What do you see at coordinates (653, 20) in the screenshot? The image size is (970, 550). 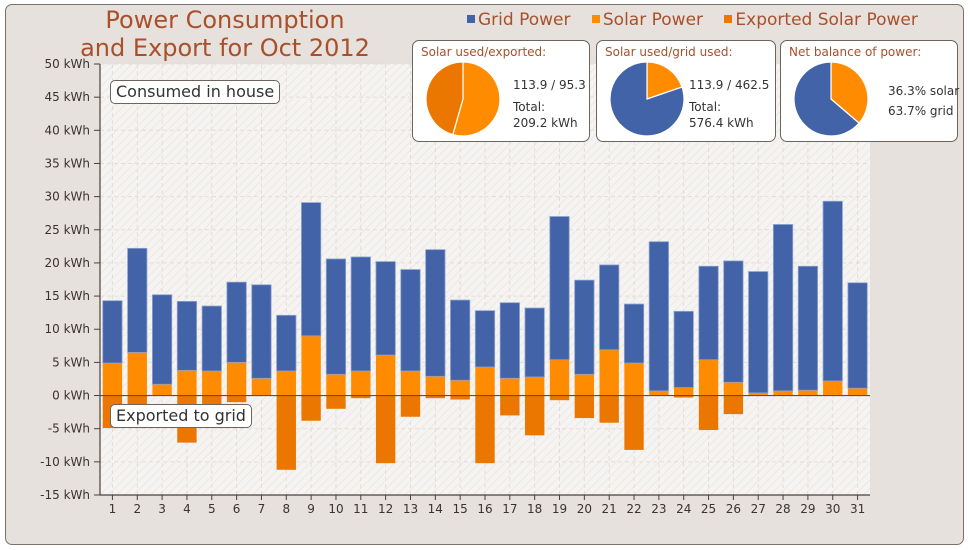 I see `legend-label-solar: Solar Power` at bounding box center [653, 20].